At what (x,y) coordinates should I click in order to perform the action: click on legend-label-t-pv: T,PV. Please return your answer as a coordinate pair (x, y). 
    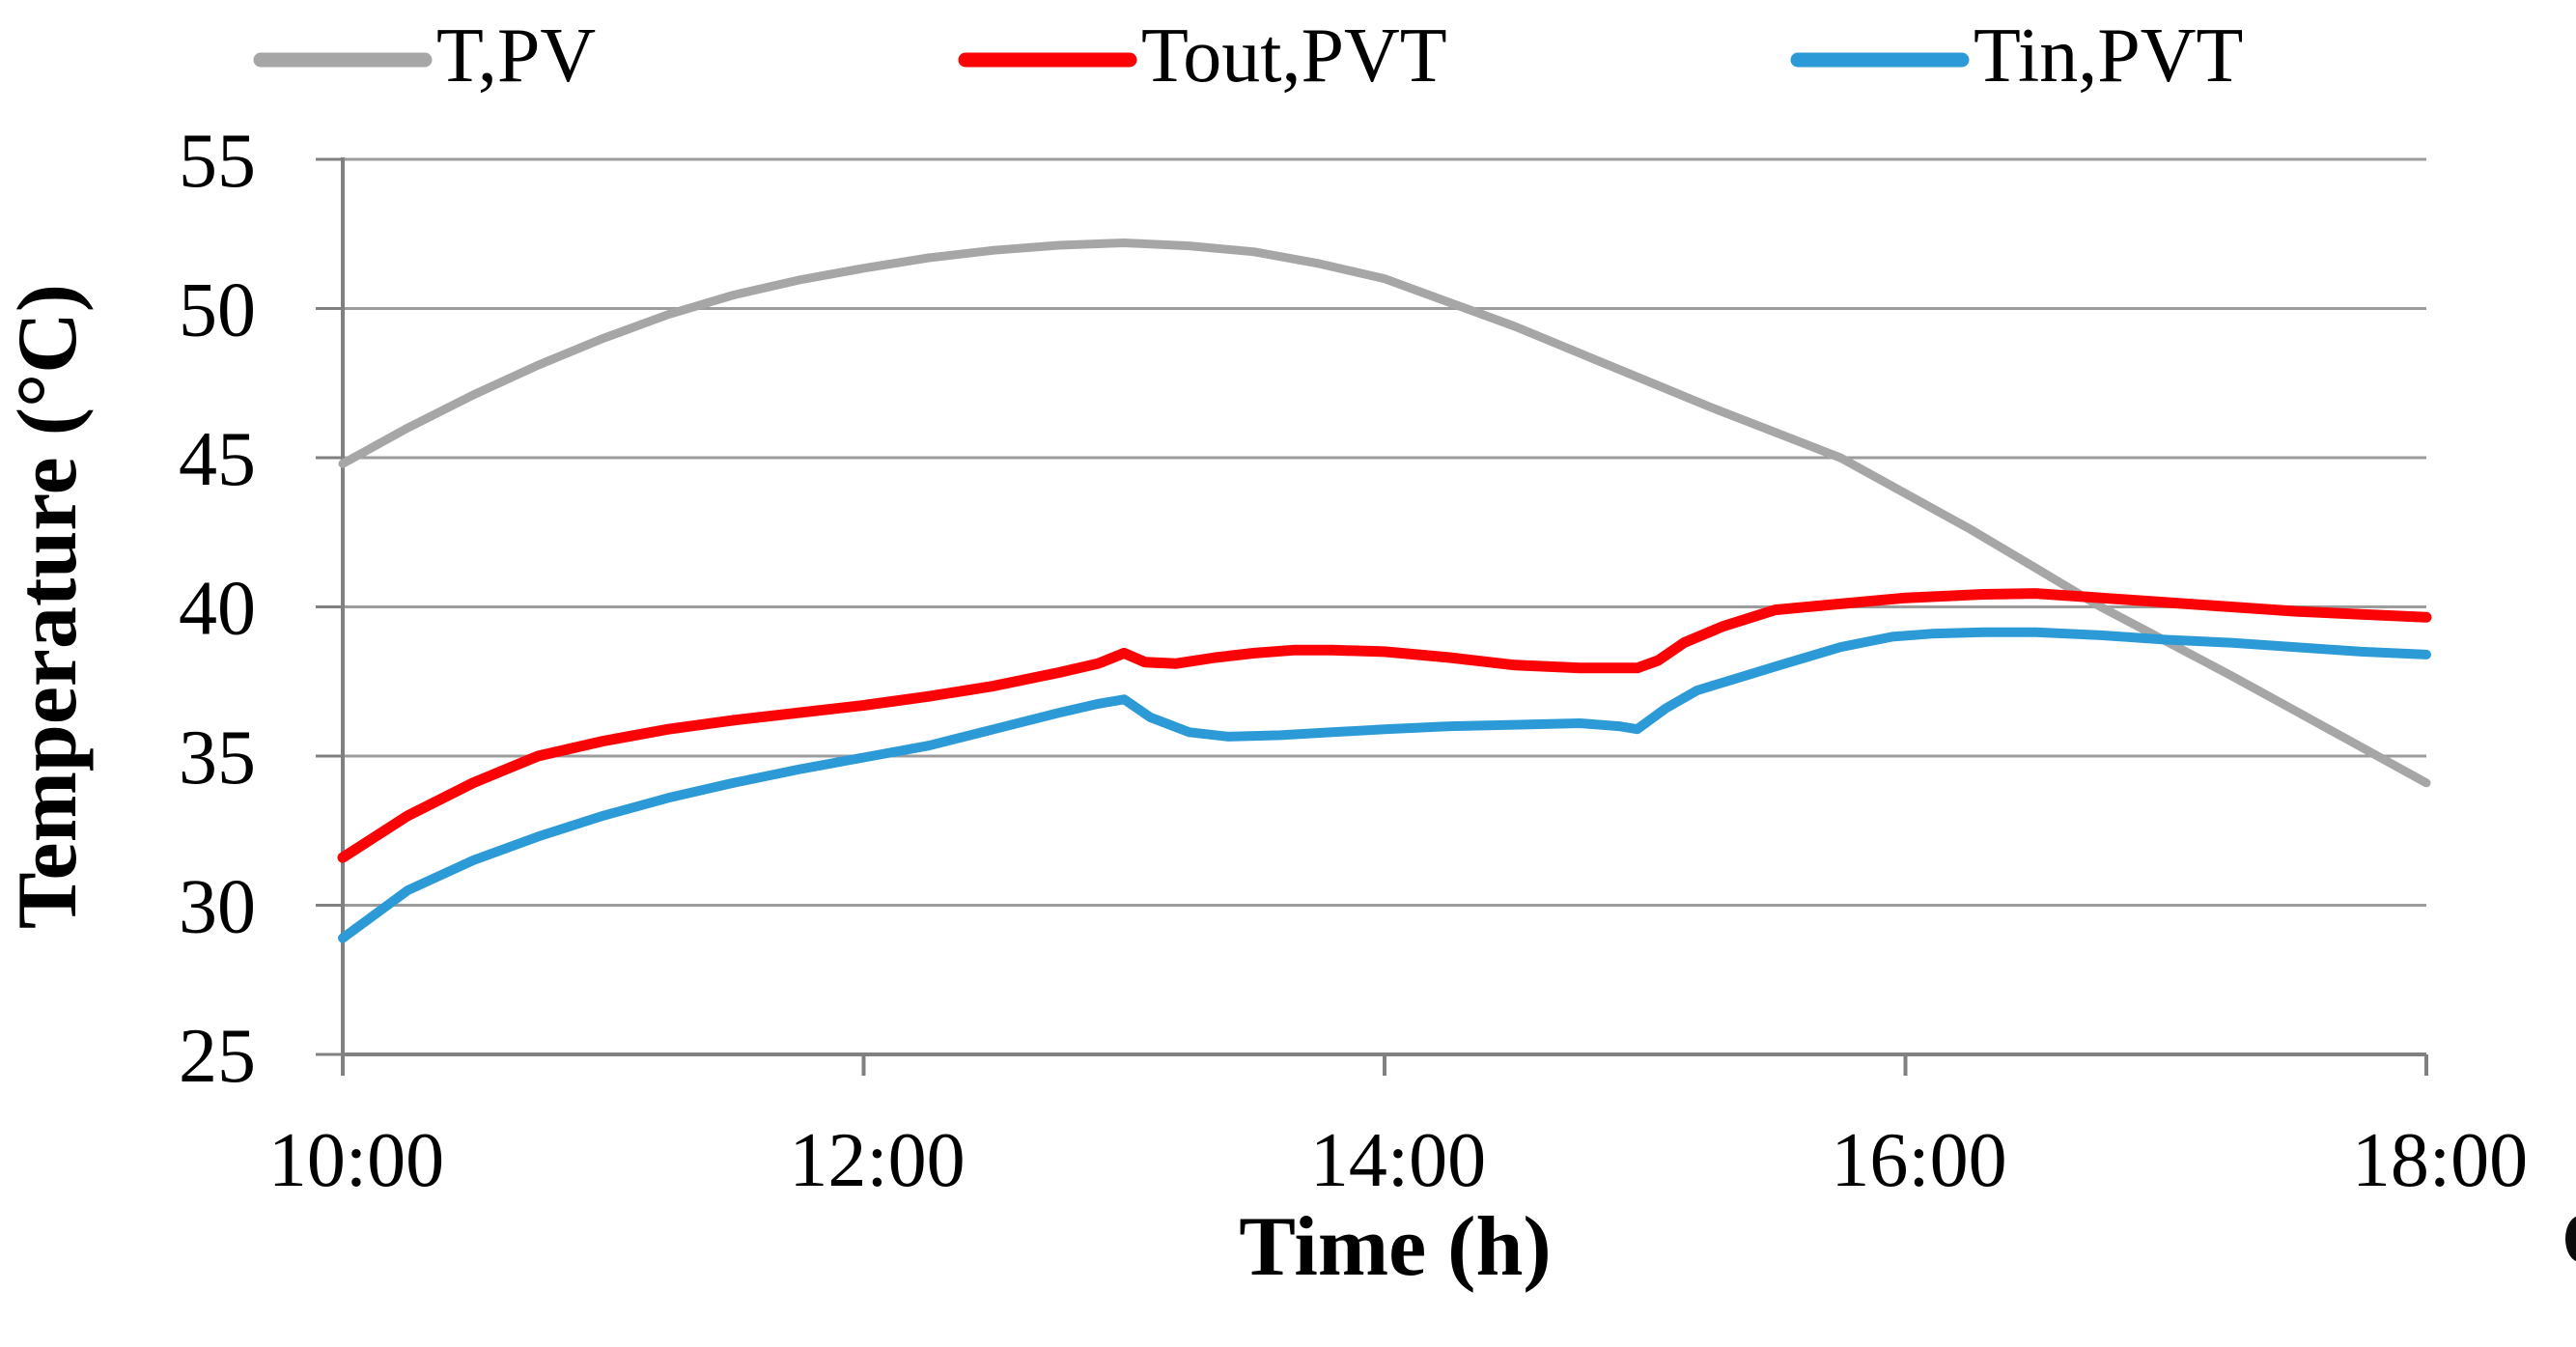
    Looking at the image, I should click on (516, 56).